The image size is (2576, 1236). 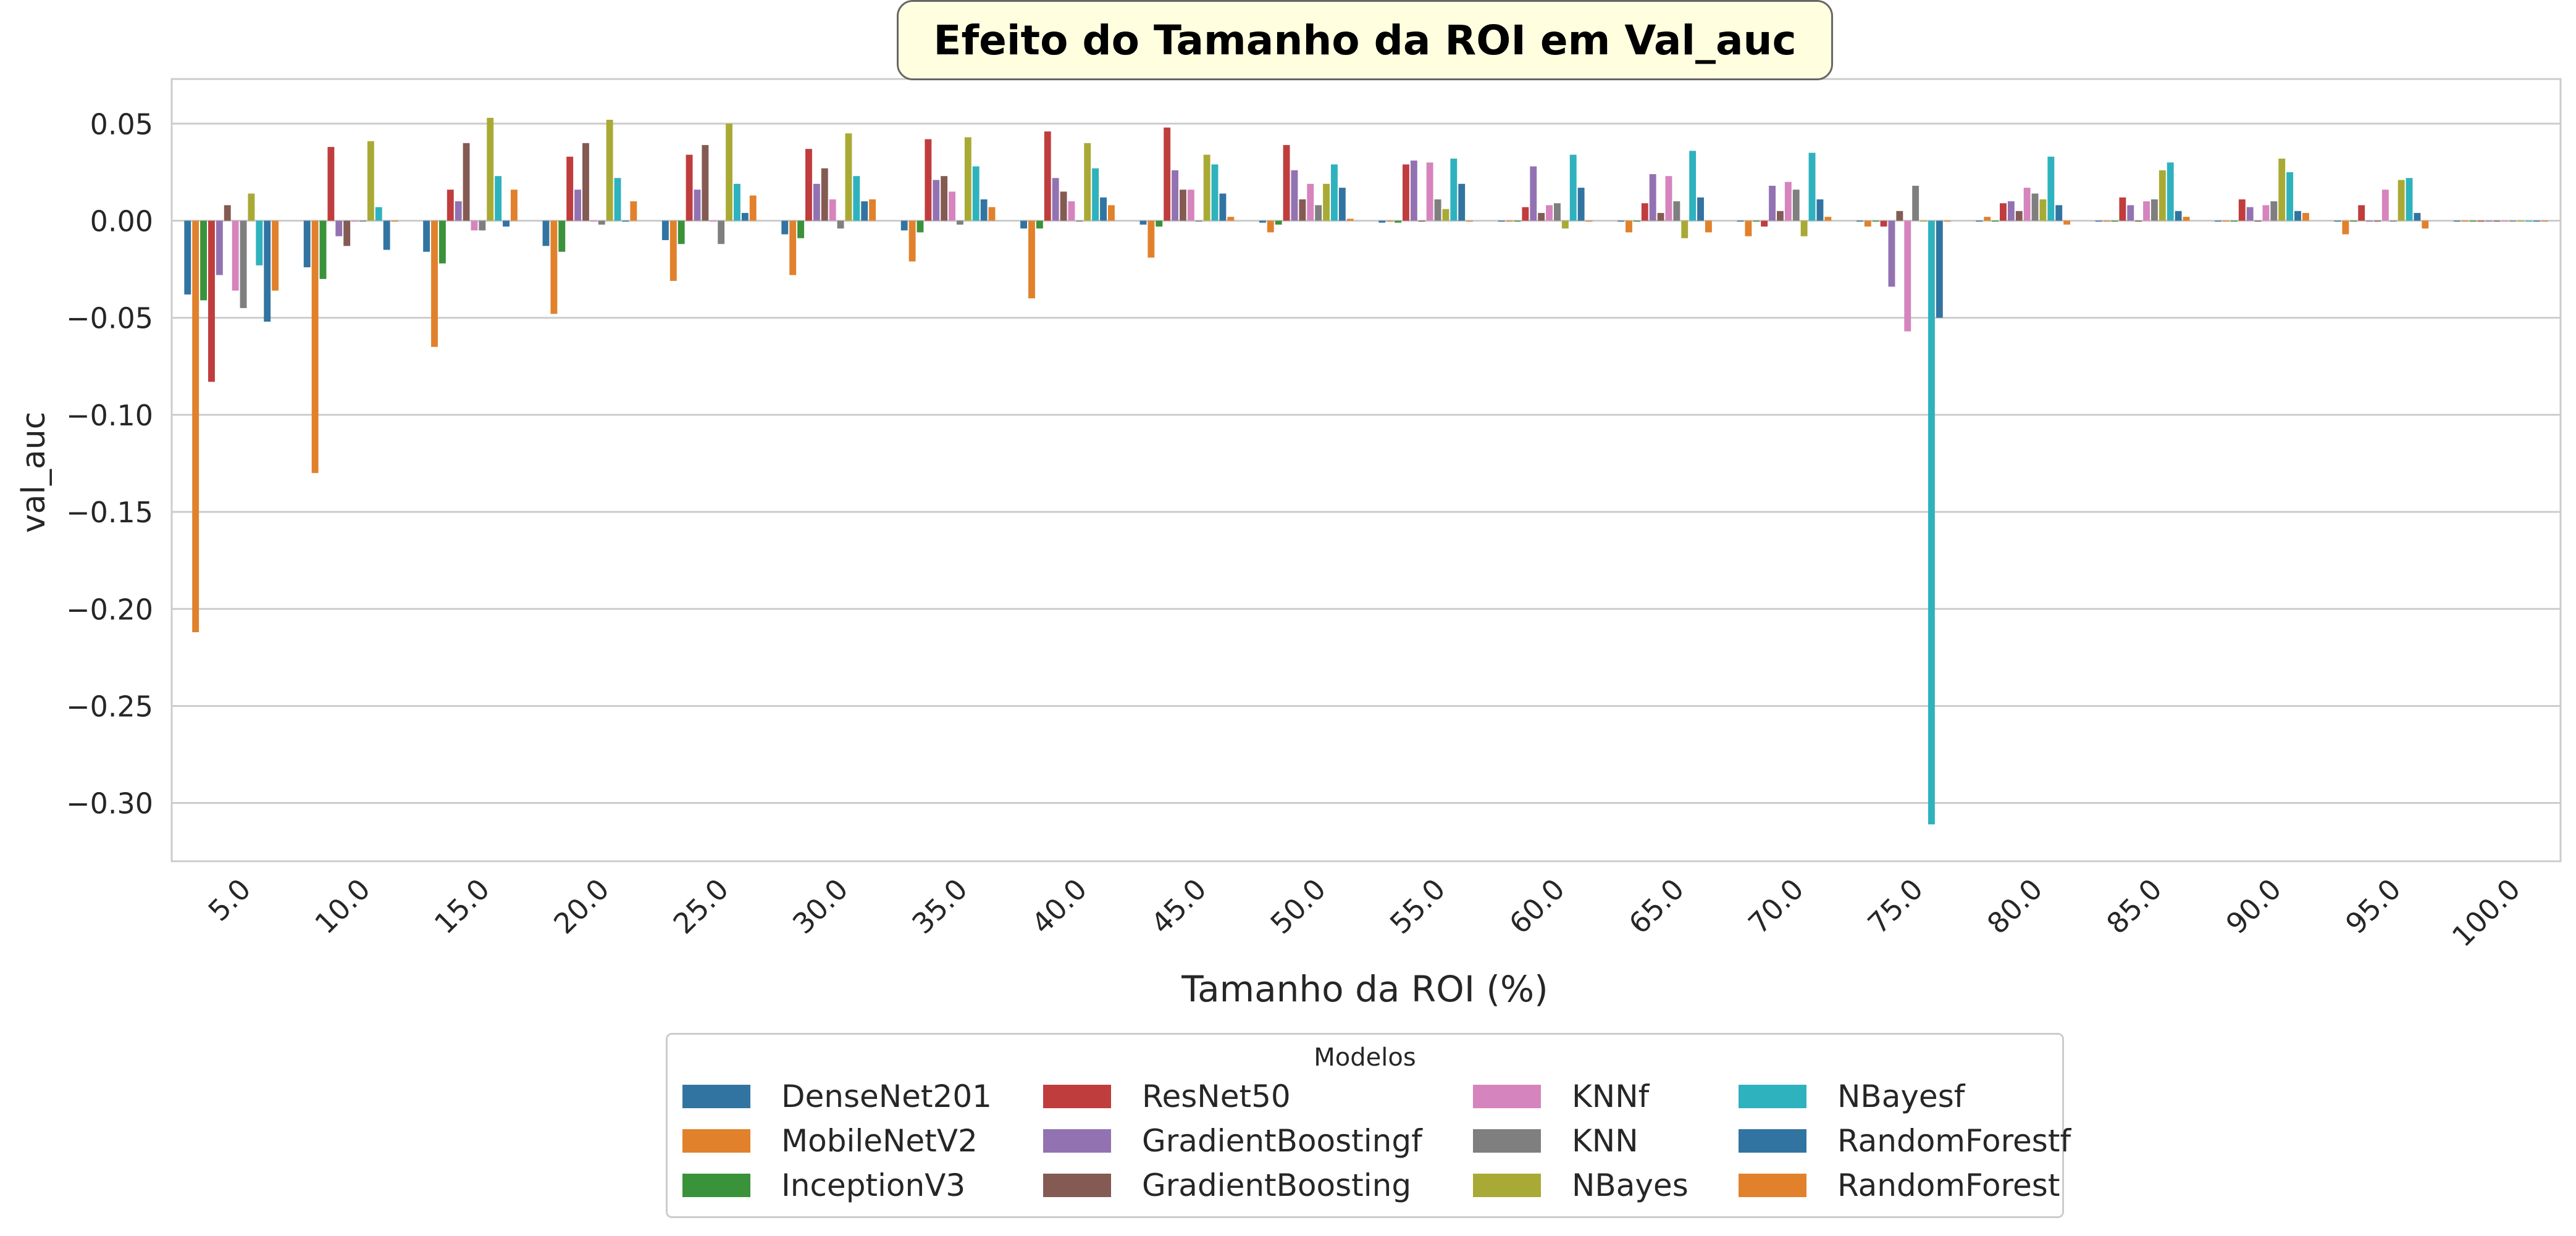 What do you see at coordinates (1216, 1096) in the screenshot?
I see `legend-label: ResNet50` at bounding box center [1216, 1096].